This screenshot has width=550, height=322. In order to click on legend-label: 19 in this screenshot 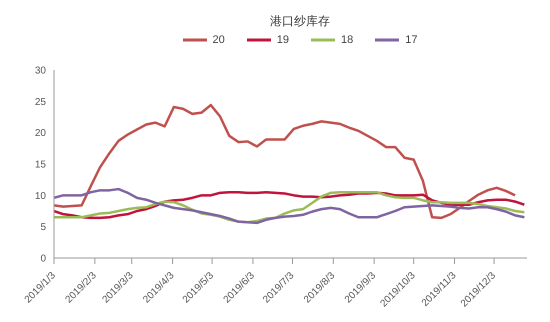, I will do `click(282, 40)`.